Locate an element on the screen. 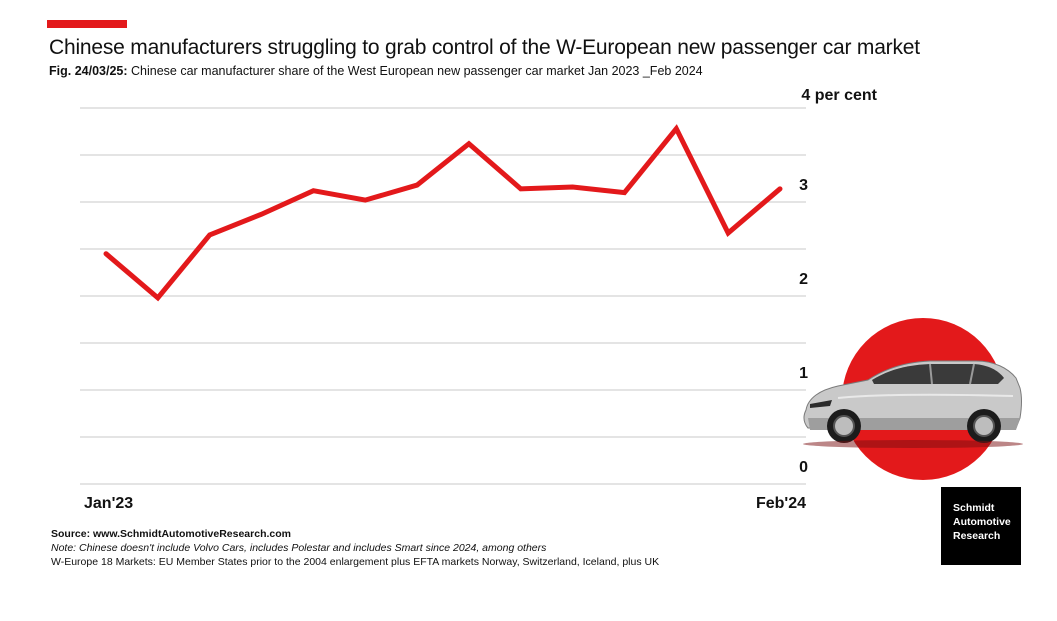 The width and height of the screenshot is (1057, 621). car-illustration is located at coordinates (913, 399).